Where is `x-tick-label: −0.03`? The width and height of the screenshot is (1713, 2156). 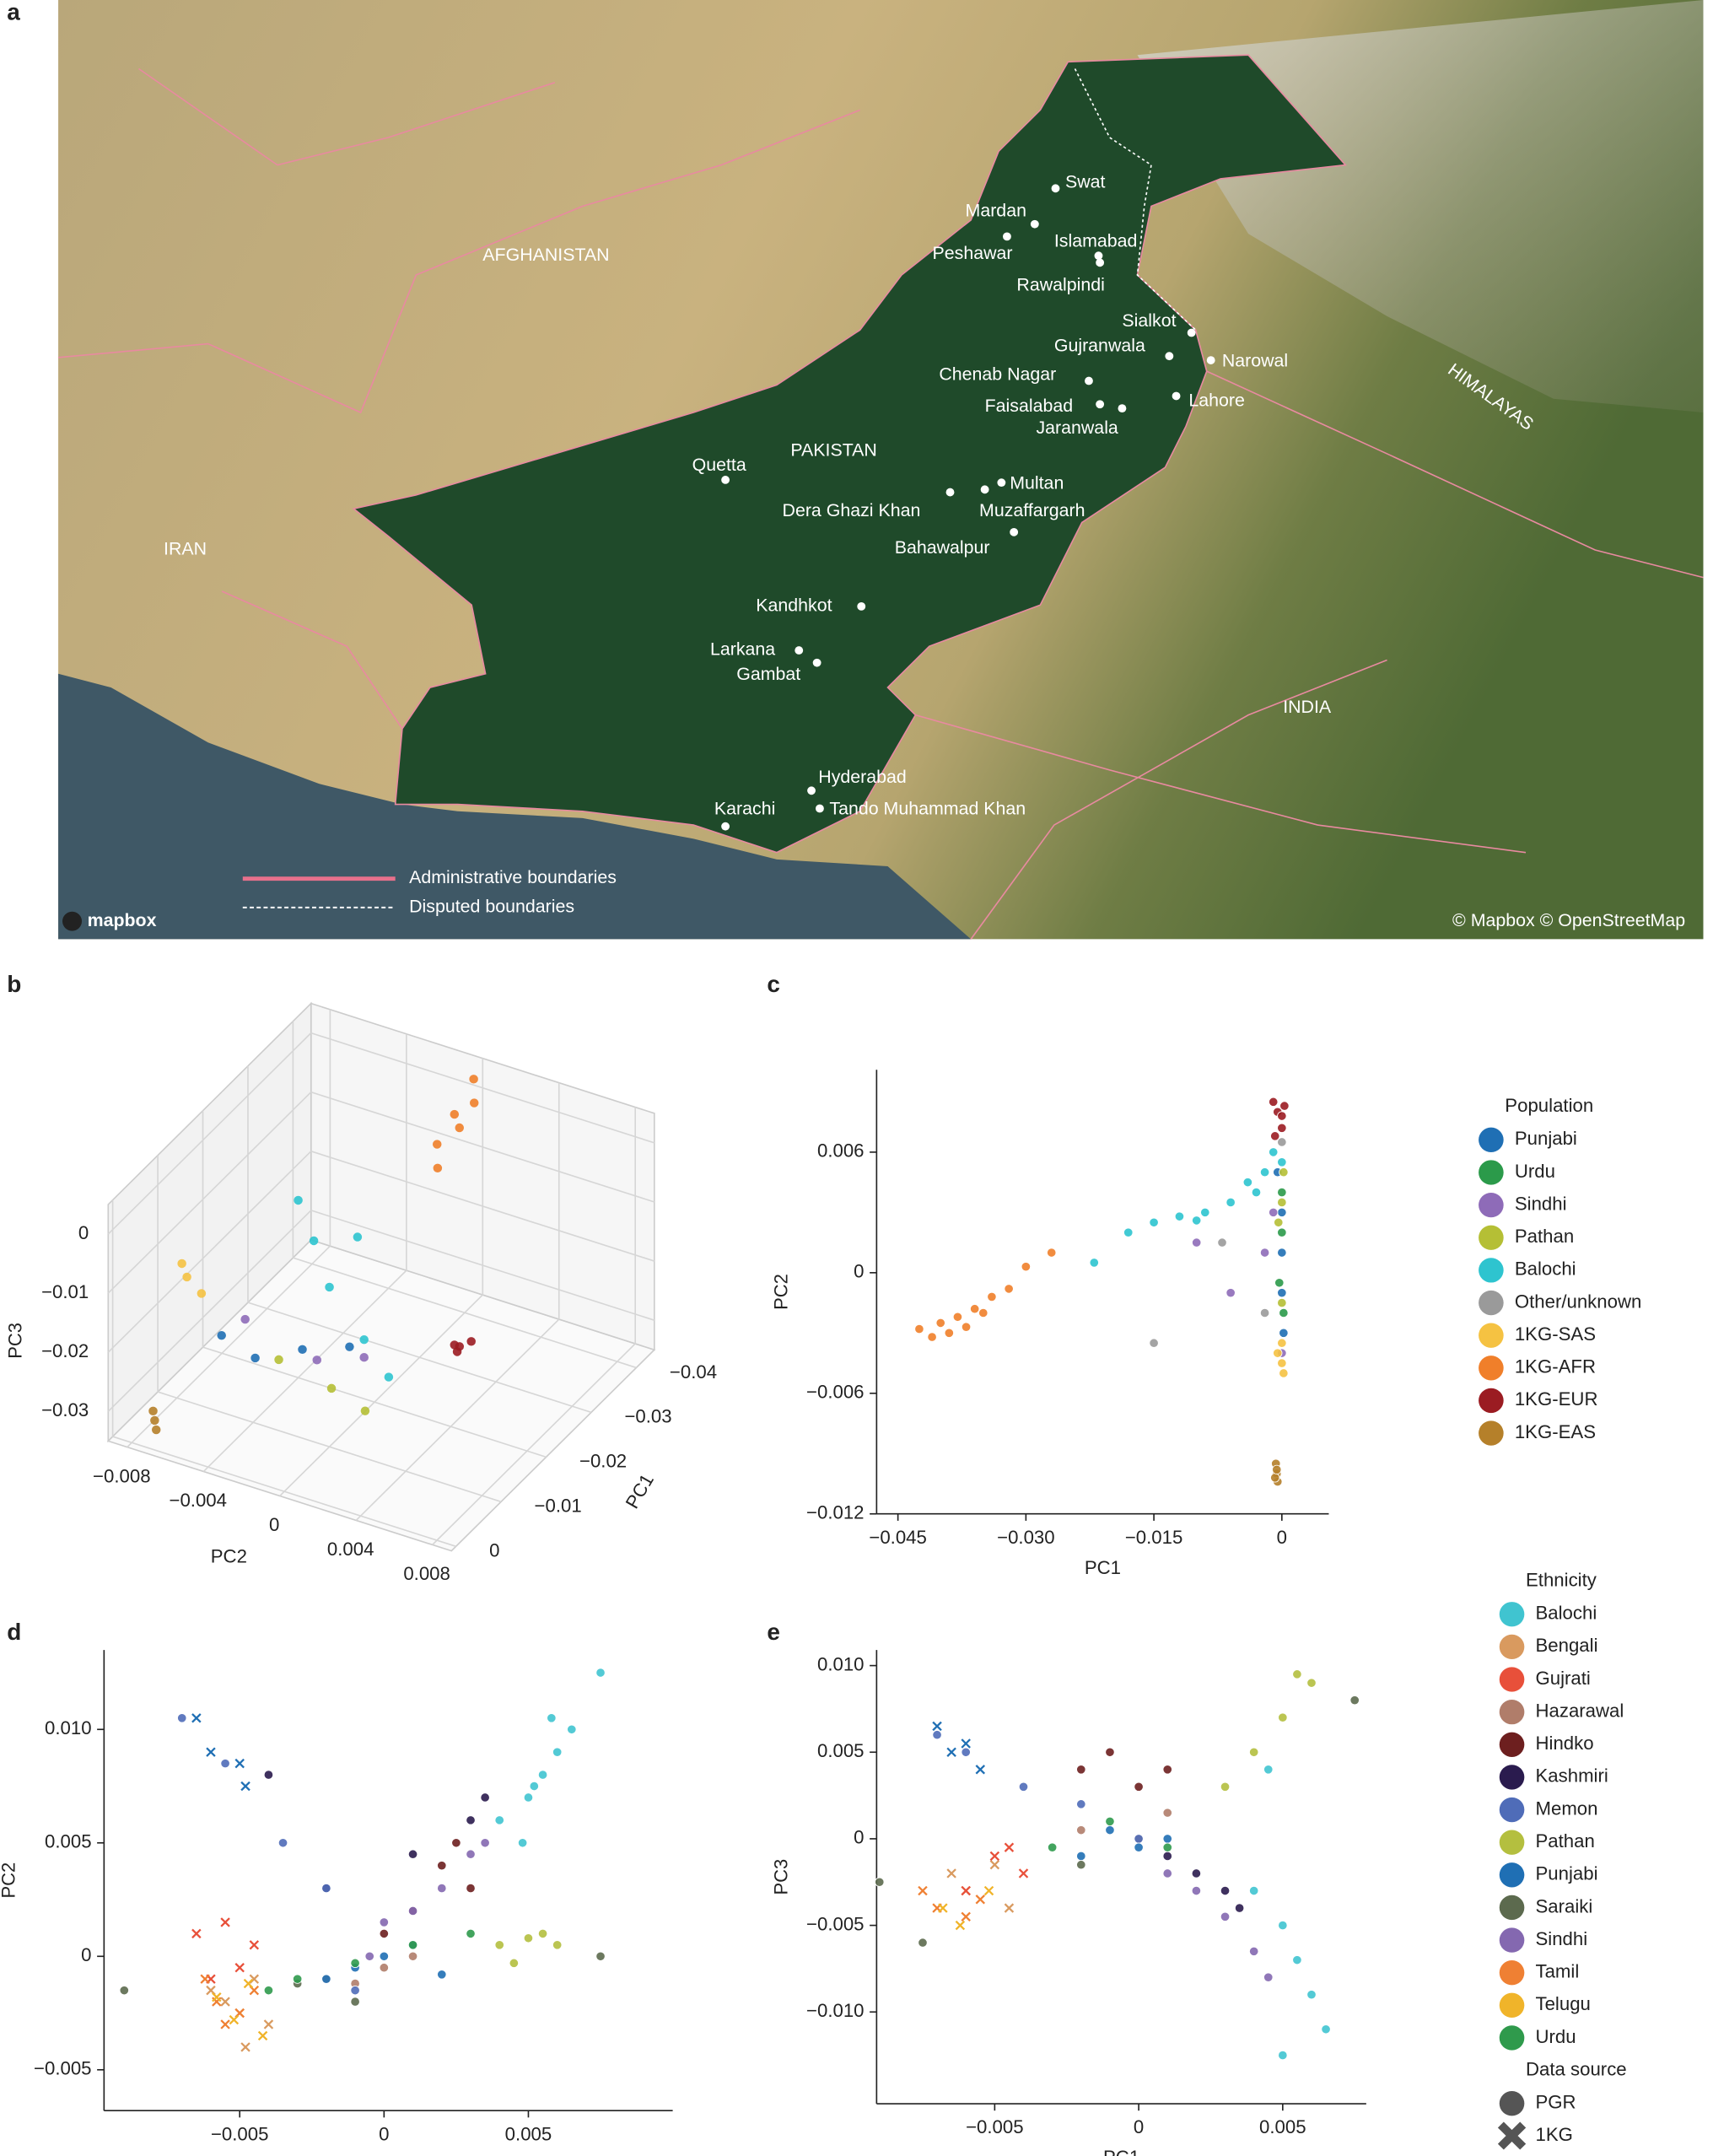 x-tick-label: −0.03 is located at coordinates (648, 1416).